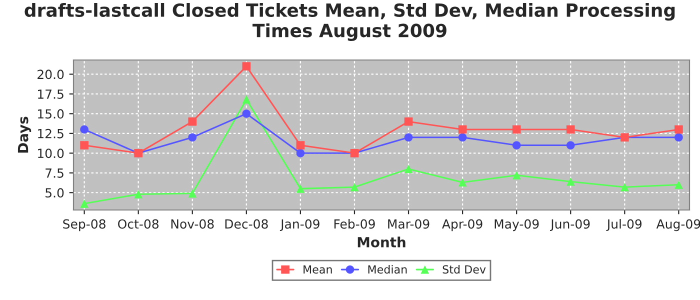 The image size is (700, 300). What do you see at coordinates (51, 75) in the screenshot?
I see `y-tick-label: 20.0` at bounding box center [51, 75].